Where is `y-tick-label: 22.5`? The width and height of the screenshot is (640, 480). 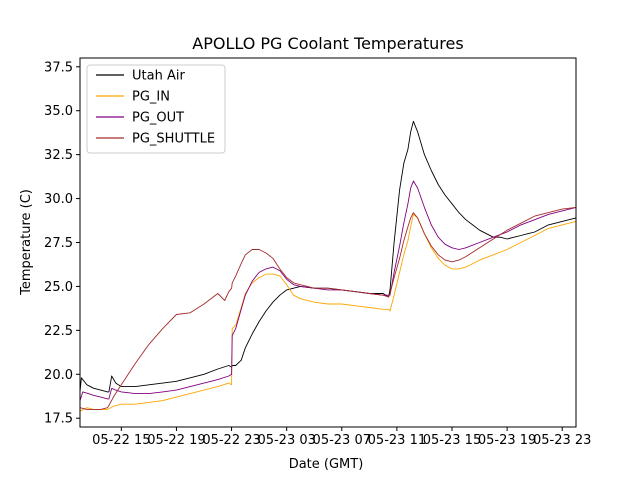
y-tick-label: 22.5 is located at coordinates (58, 331).